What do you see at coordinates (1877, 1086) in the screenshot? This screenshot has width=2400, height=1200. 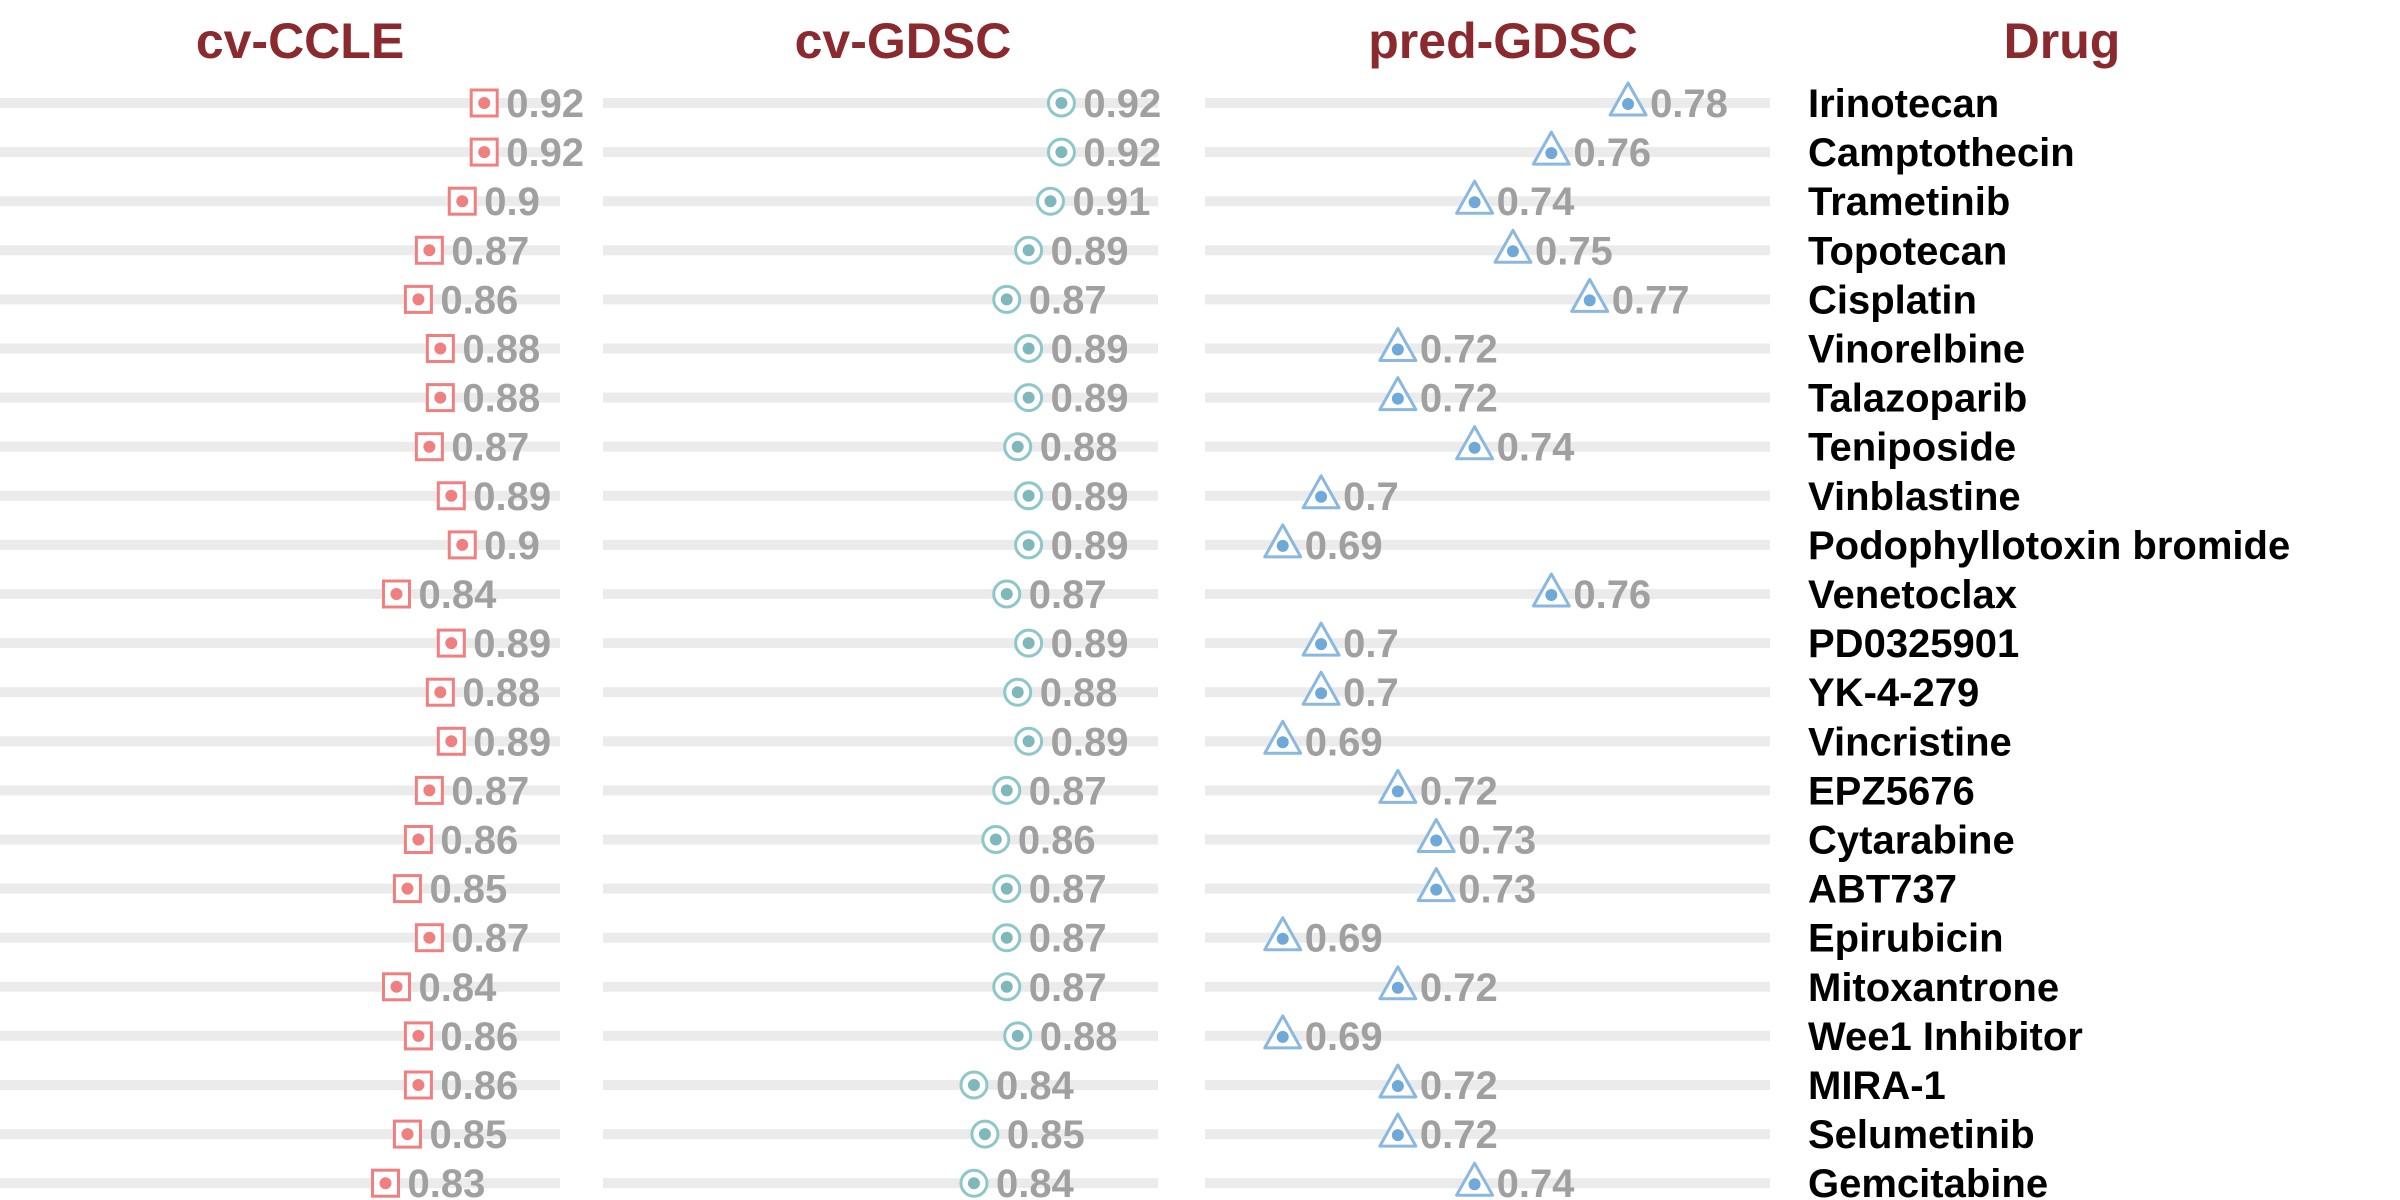 I see `drug-label: MIRA-1` at bounding box center [1877, 1086].